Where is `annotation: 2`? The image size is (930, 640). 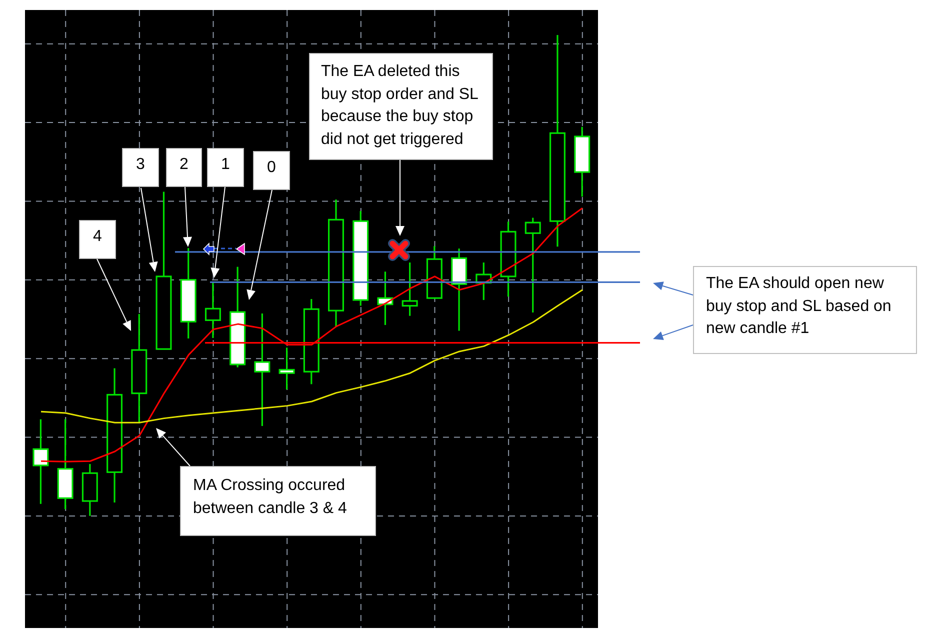
annotation: 2 is located at coordinates (184, 167).